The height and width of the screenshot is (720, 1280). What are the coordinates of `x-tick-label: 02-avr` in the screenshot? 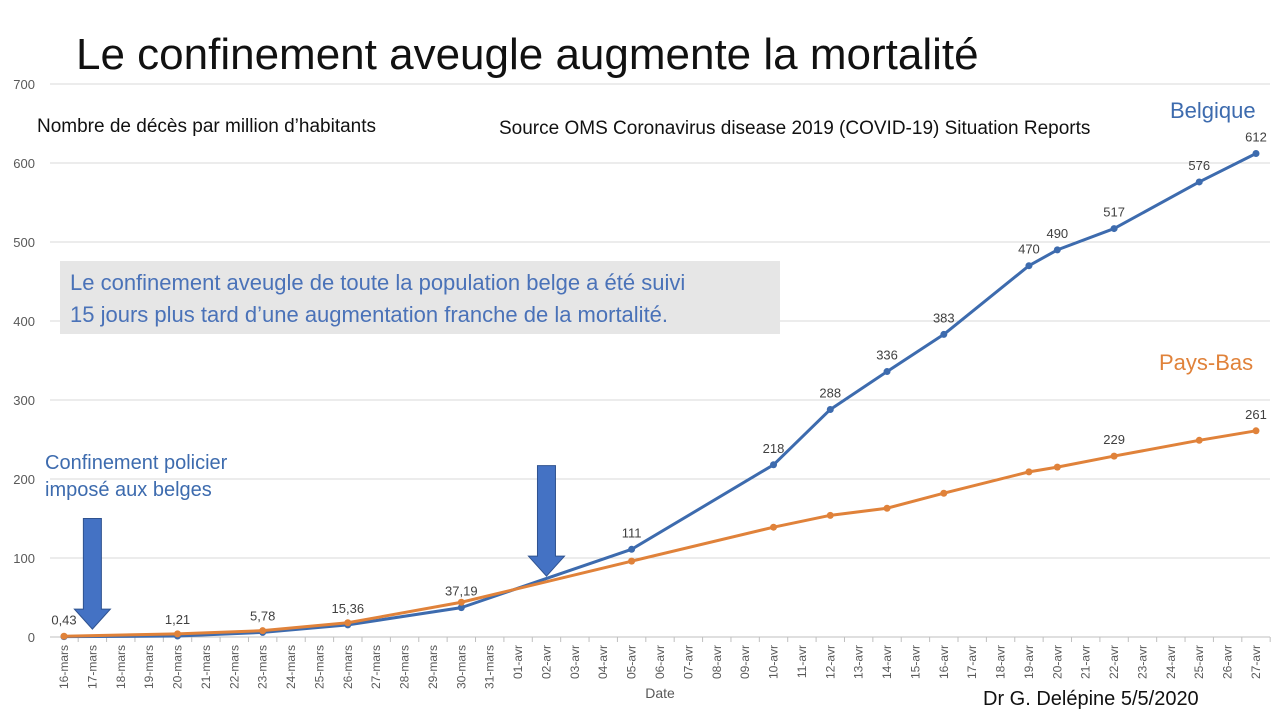 It's located at (546, 662).